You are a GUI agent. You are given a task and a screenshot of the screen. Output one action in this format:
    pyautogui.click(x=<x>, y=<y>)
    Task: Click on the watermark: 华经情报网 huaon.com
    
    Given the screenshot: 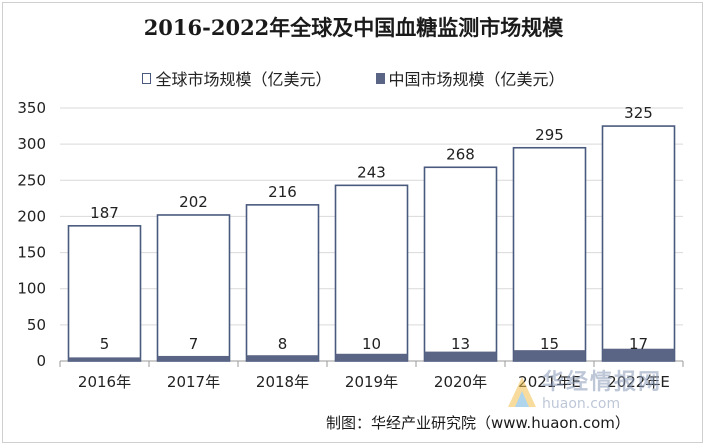 What is the action you would take?
    pyautogui.click(x=584, y=391)
    